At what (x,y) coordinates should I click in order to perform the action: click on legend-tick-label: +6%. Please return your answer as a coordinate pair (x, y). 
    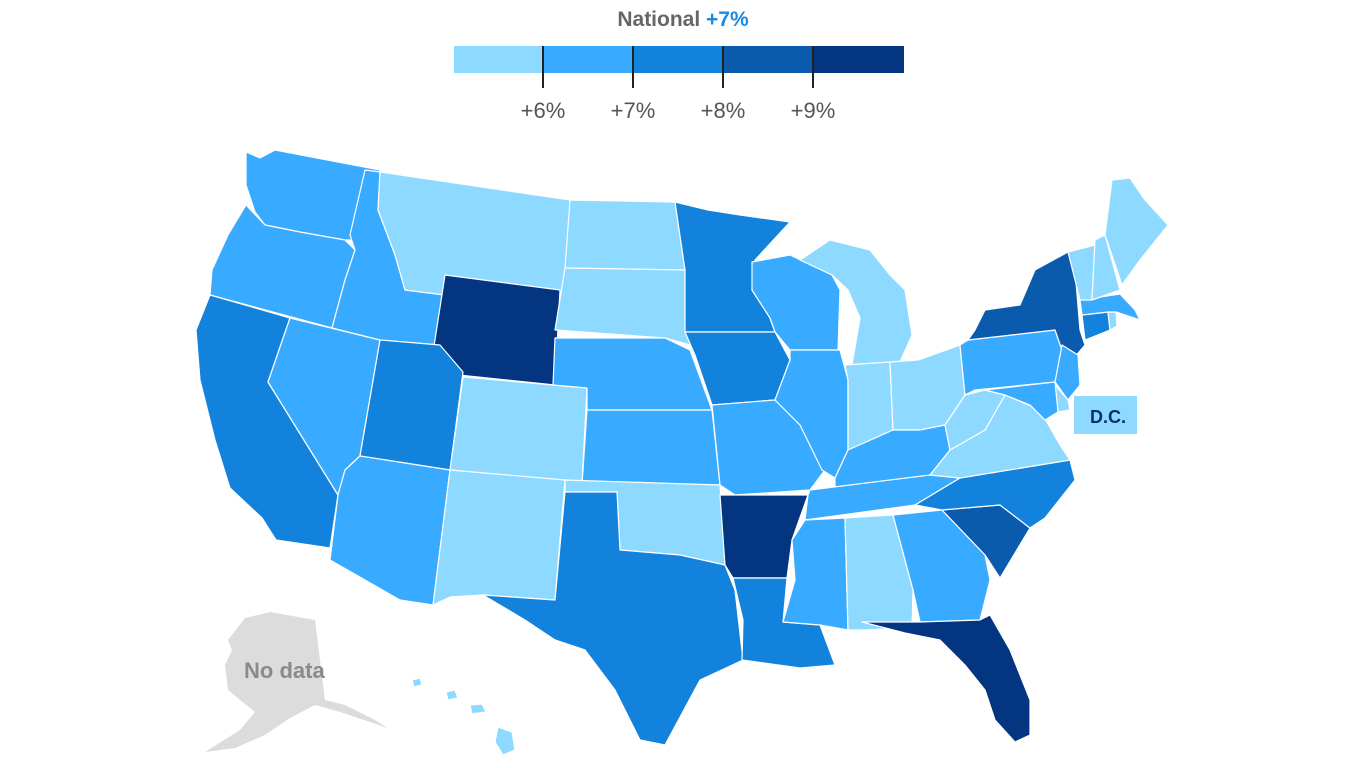
    Looking at the image, I should click on (543, 110).